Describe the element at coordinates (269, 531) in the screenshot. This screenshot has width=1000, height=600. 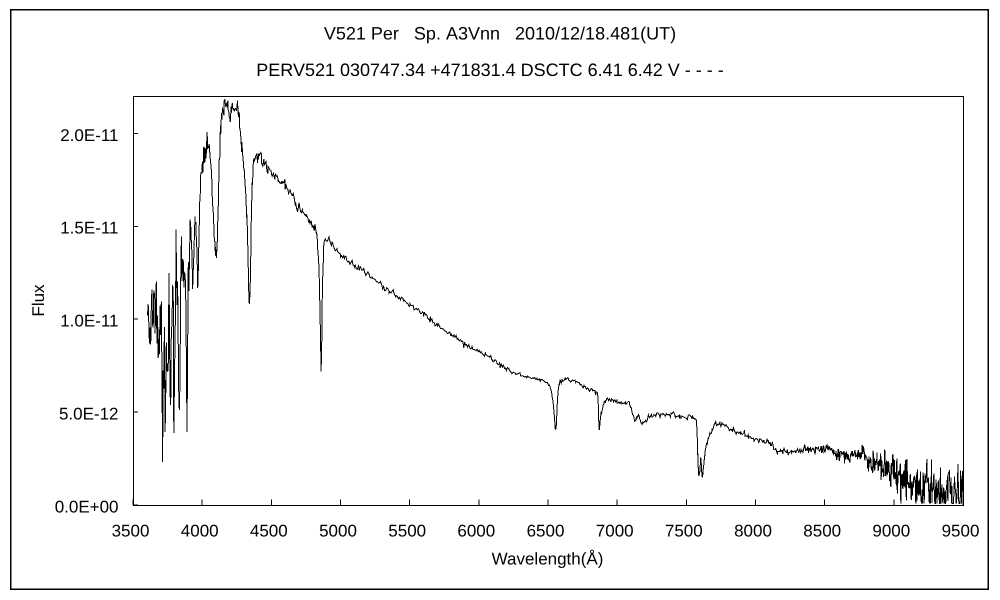
I see `svg-text: 4500` at that location.